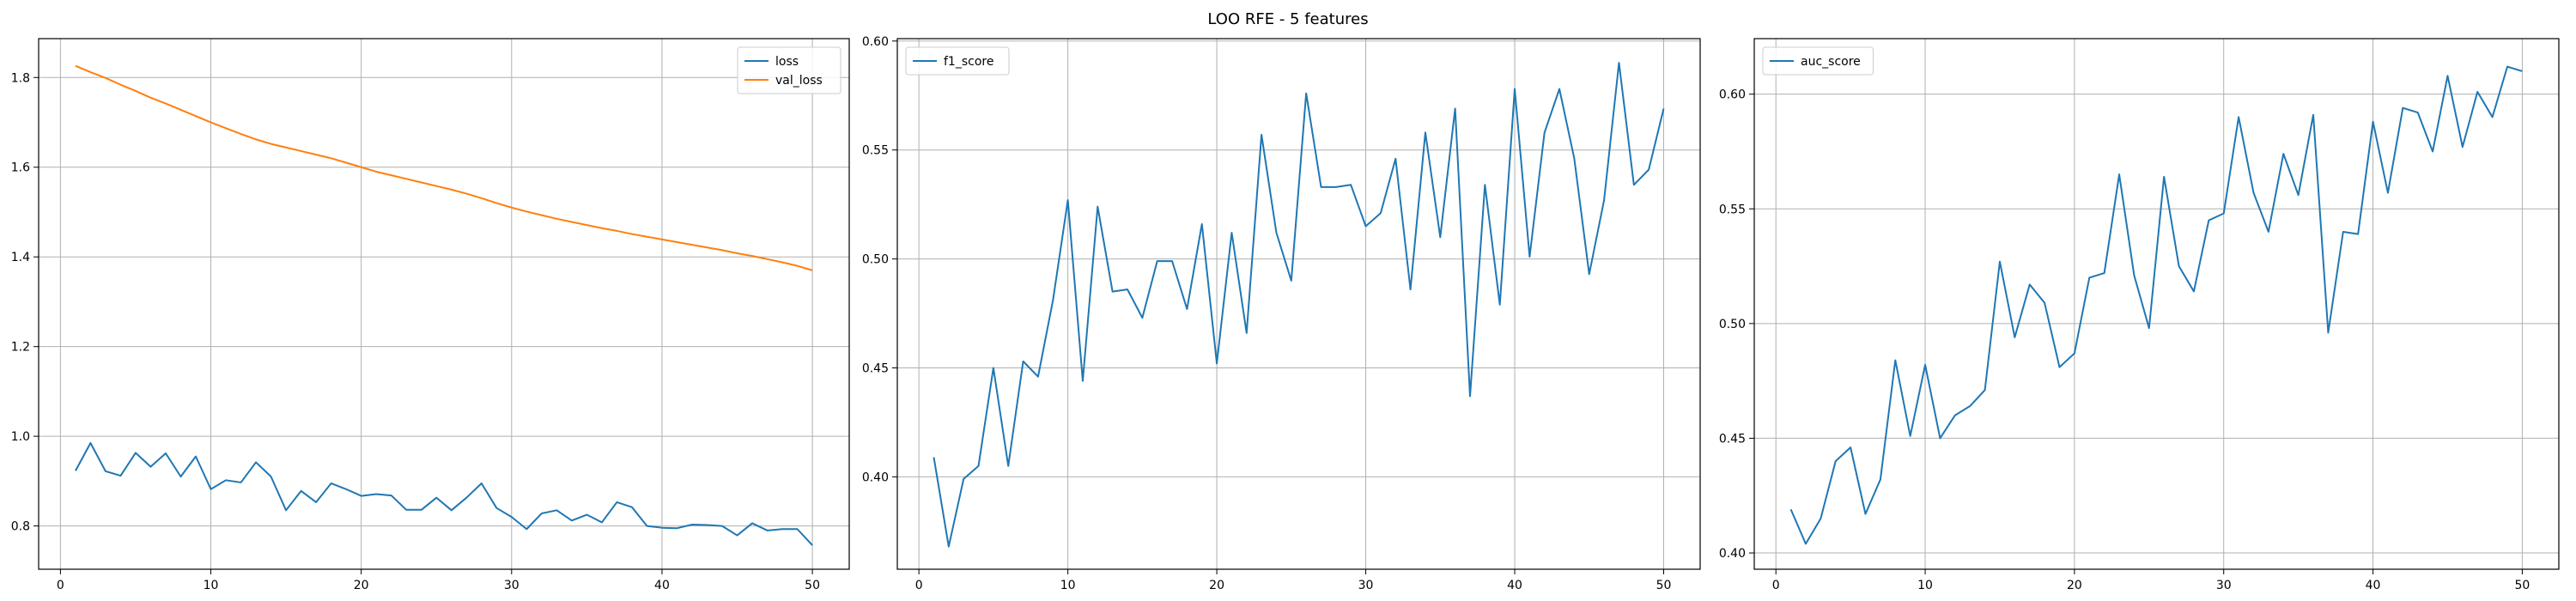 The width and height of the screenshot is (2576, 601). Describe the element at coordinates (969, 62) in the screenshot. I see `legend-label-f1-score: f1_score` at that location.